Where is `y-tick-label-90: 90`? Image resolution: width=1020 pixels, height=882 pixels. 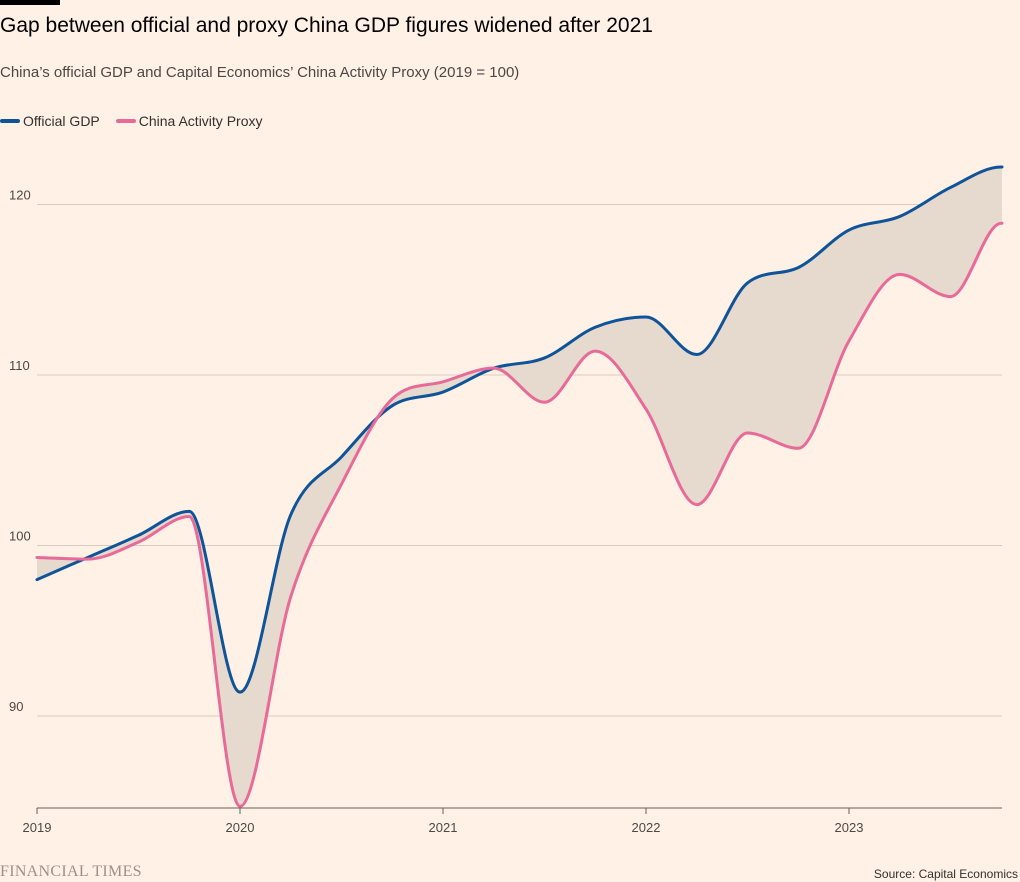
y-tick-label-90: 90 is located at coordinates (16, 706).